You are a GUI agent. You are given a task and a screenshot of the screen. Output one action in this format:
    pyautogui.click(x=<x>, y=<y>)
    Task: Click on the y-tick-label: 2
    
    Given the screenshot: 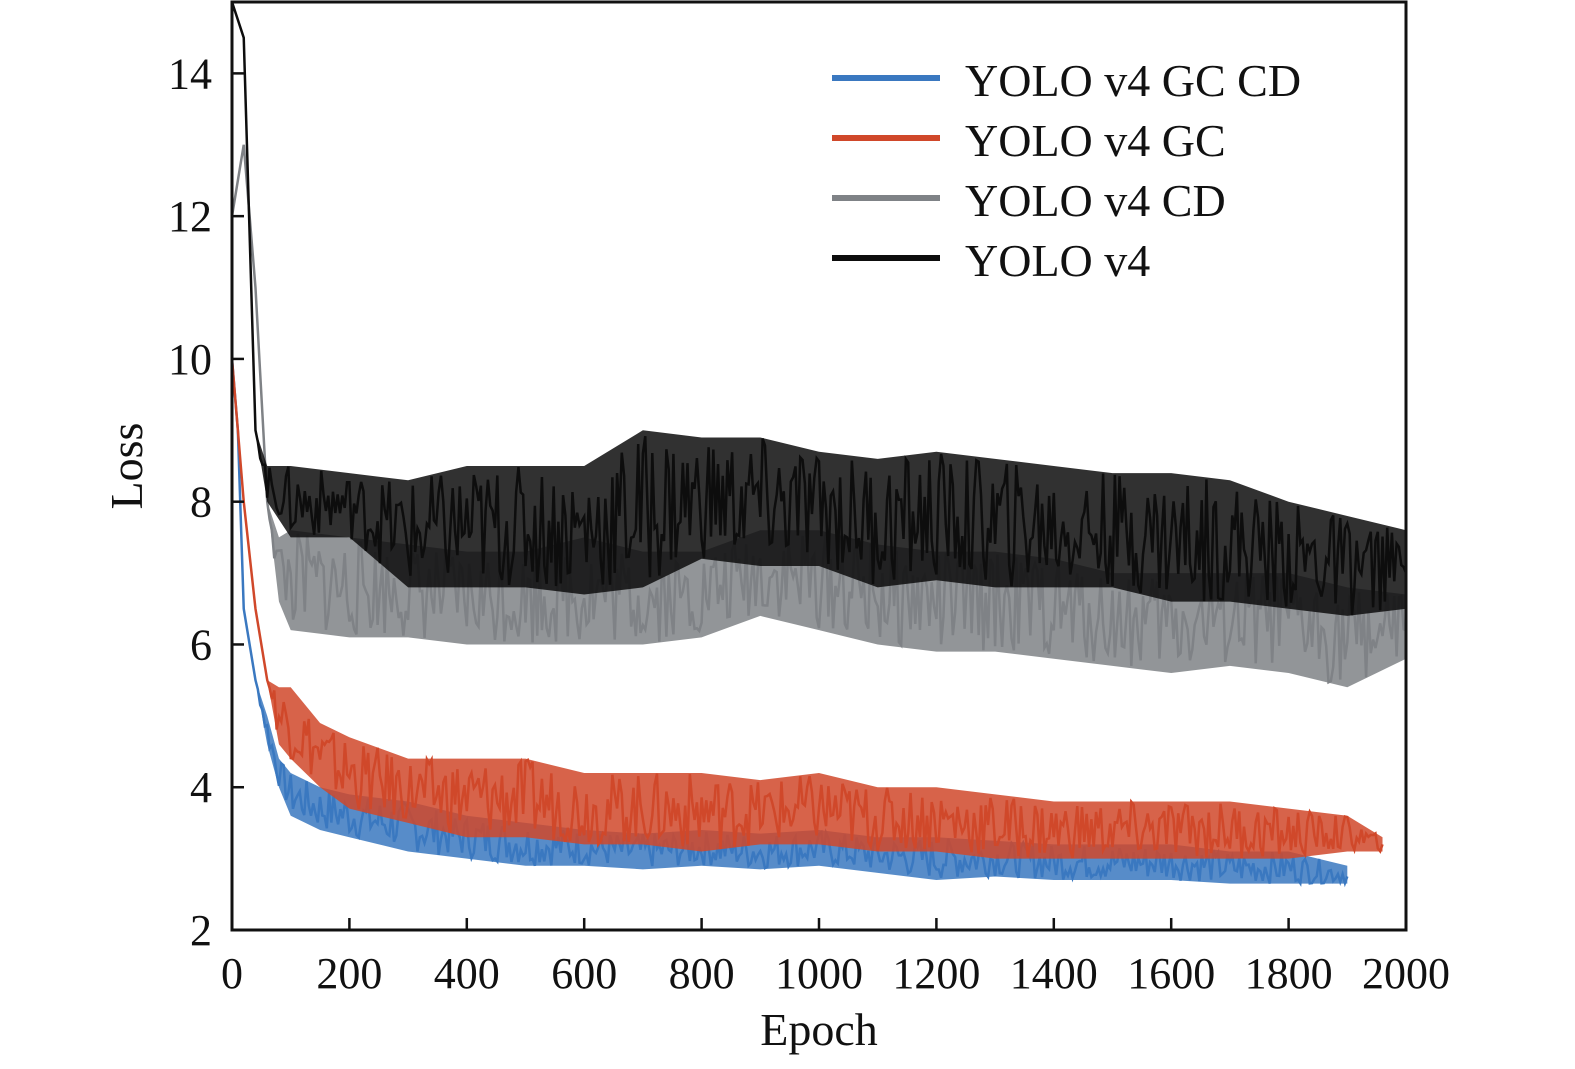 What is the action you would take?
    pyautogui.click(x=201, y=930)
    